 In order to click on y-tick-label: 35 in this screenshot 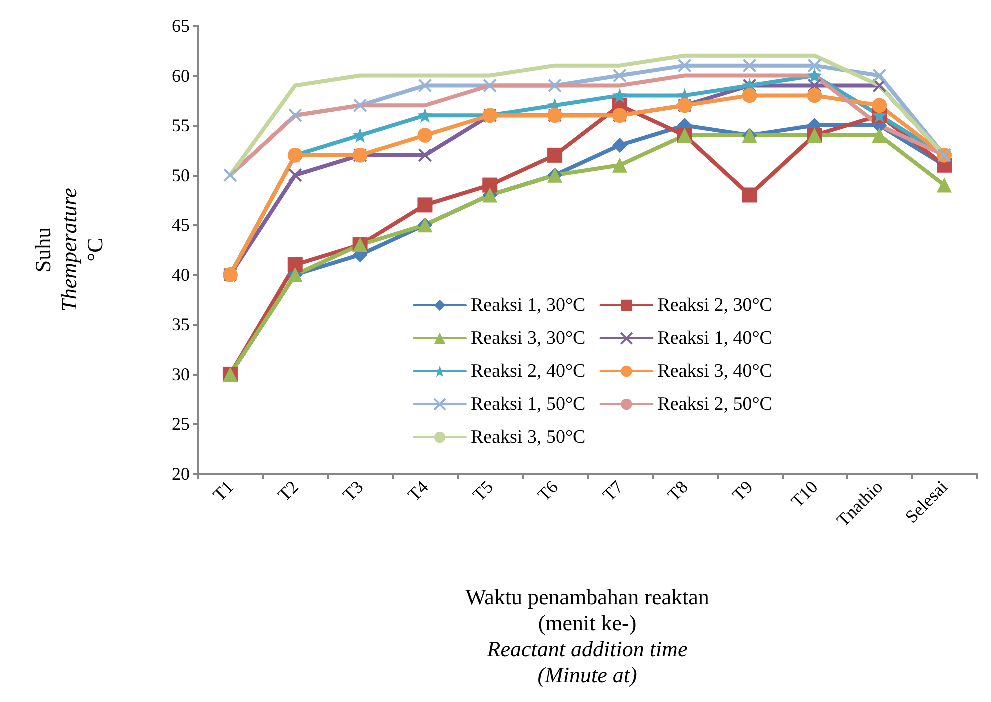, I will do `click(181, 324)`.